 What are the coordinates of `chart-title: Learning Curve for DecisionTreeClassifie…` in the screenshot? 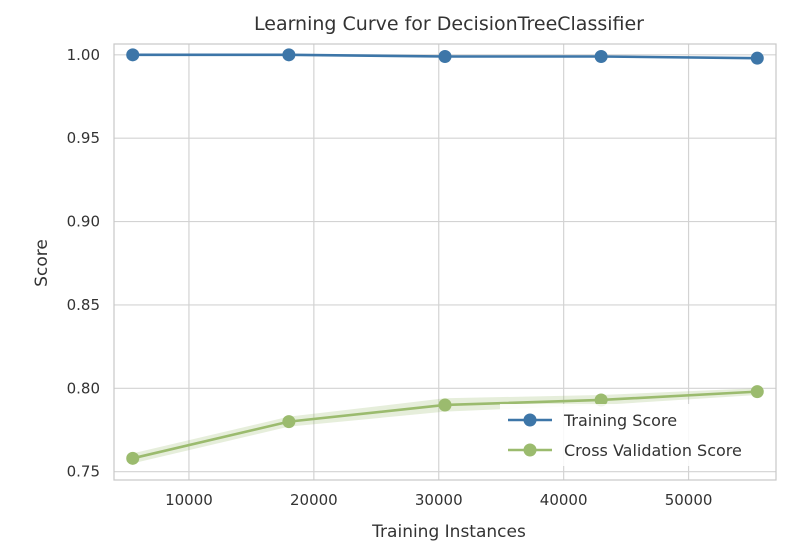 It's located at (449, 24).